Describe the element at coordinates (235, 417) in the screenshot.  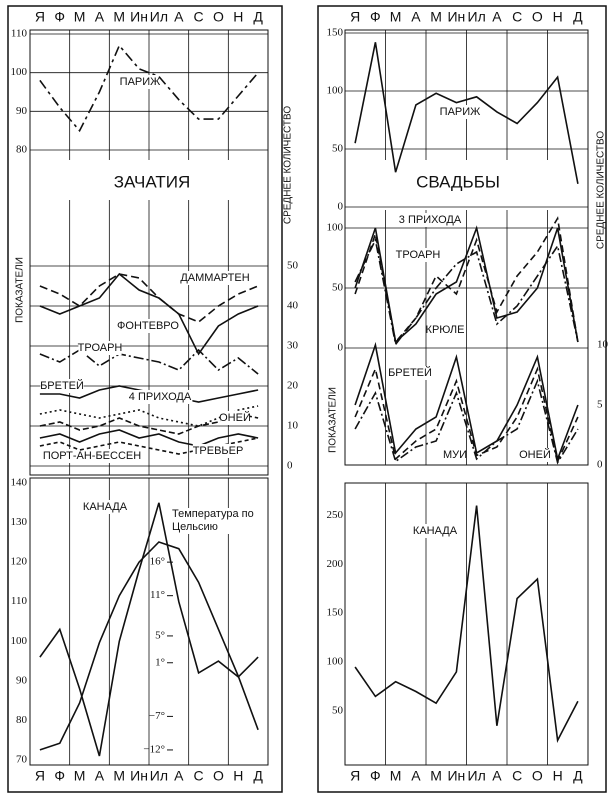
I see `series-label: ОНЕЙ` at that location.